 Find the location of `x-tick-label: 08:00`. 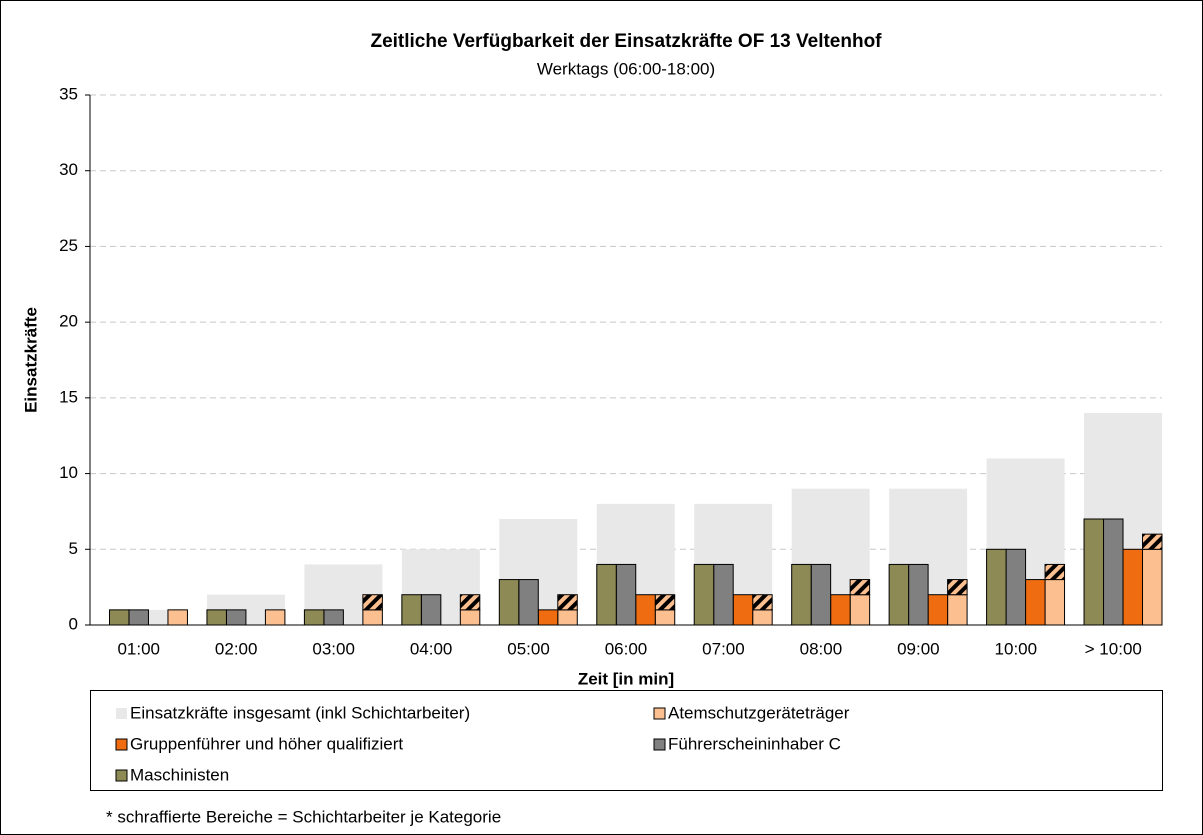

x-tick-label: 08:00 is located at coordinates (821, 648).